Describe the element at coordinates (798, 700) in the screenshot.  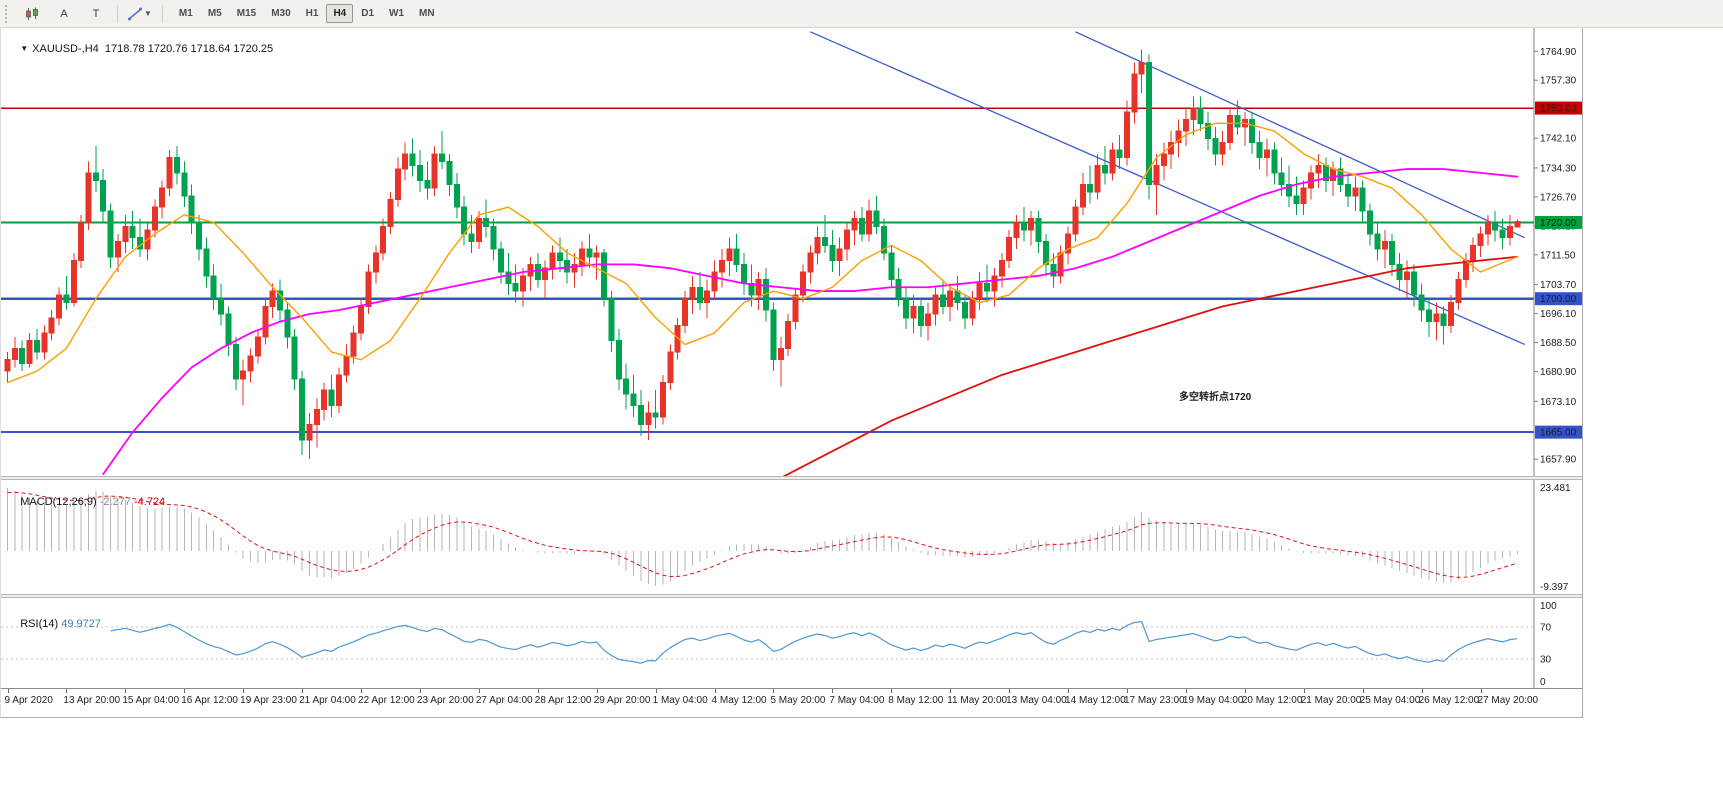
I see `time-axis-label: 5 May 20:00` at that location.